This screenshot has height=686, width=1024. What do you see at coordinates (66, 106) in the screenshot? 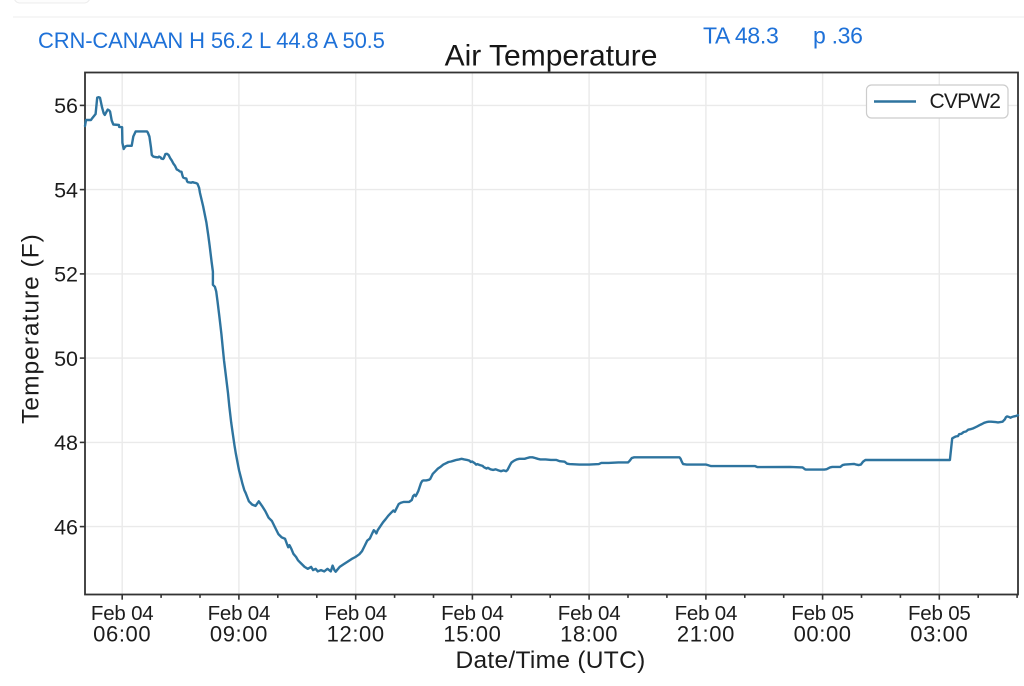
I see `svg-text: 56` at bounding box center [66, 106].